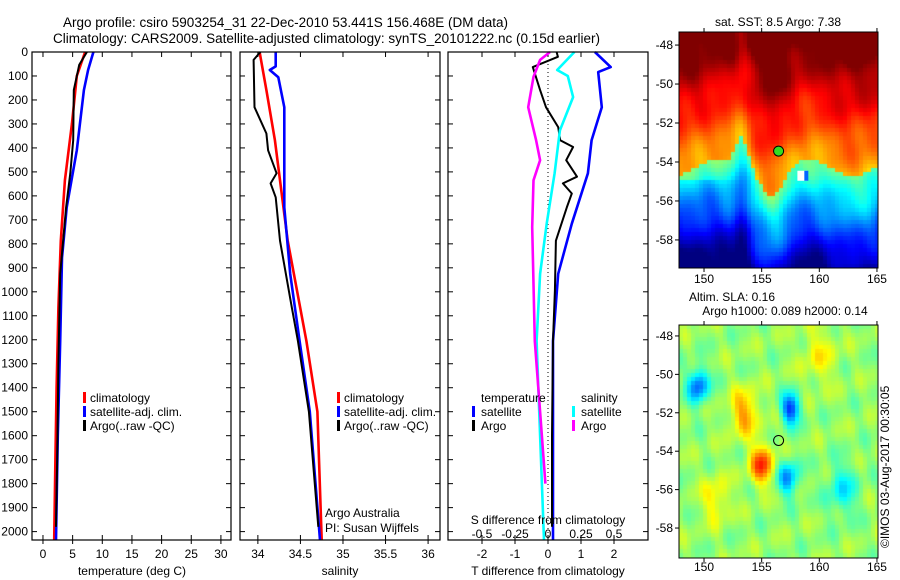  What do you see at coordinates (614, 534) in the screenshot?
I see `s-tick-label: 0.5` at bounding box center [614, 534].